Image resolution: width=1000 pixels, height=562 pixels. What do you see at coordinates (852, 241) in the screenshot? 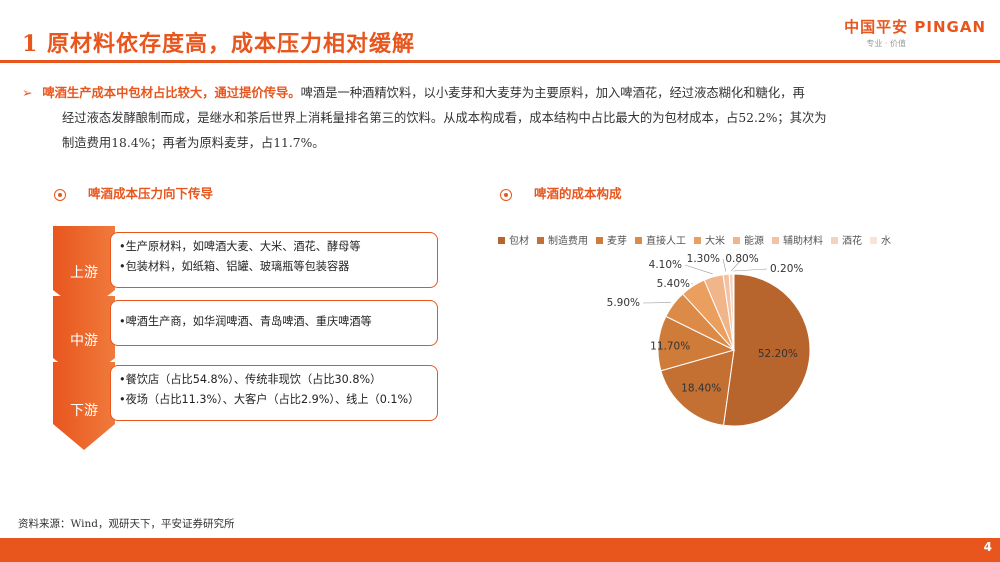
I see `legend-label: 酒花` at bounding box center [852, 241].